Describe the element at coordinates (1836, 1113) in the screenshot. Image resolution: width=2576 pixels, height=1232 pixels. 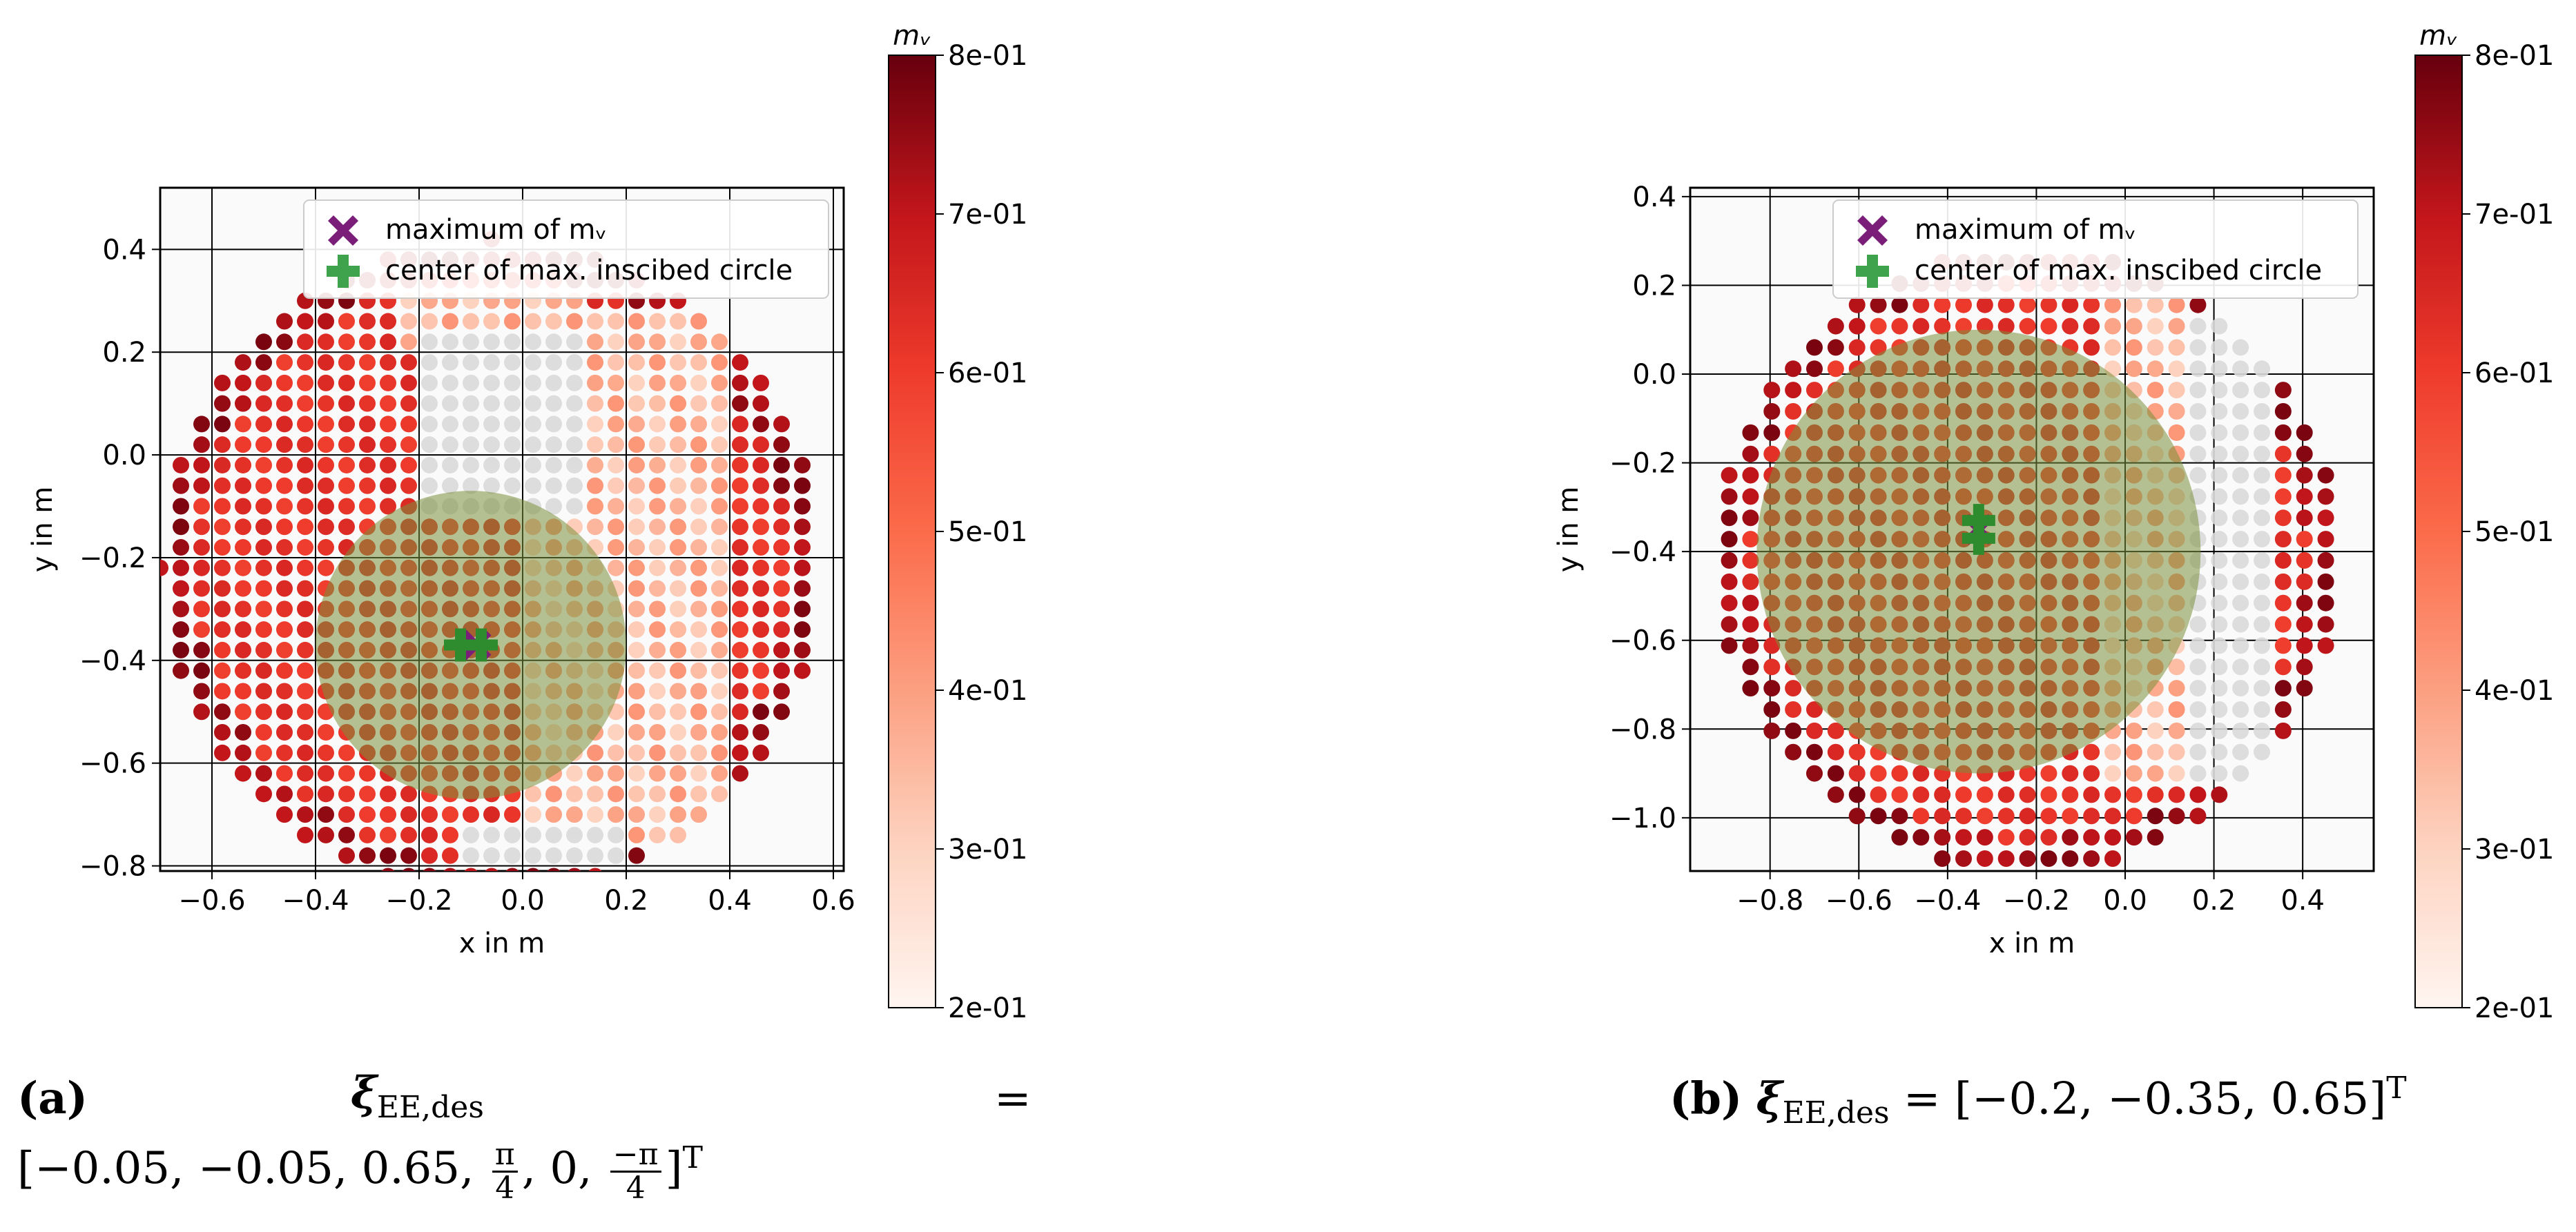
I see `caption-b-sub: EE,des` at that location.